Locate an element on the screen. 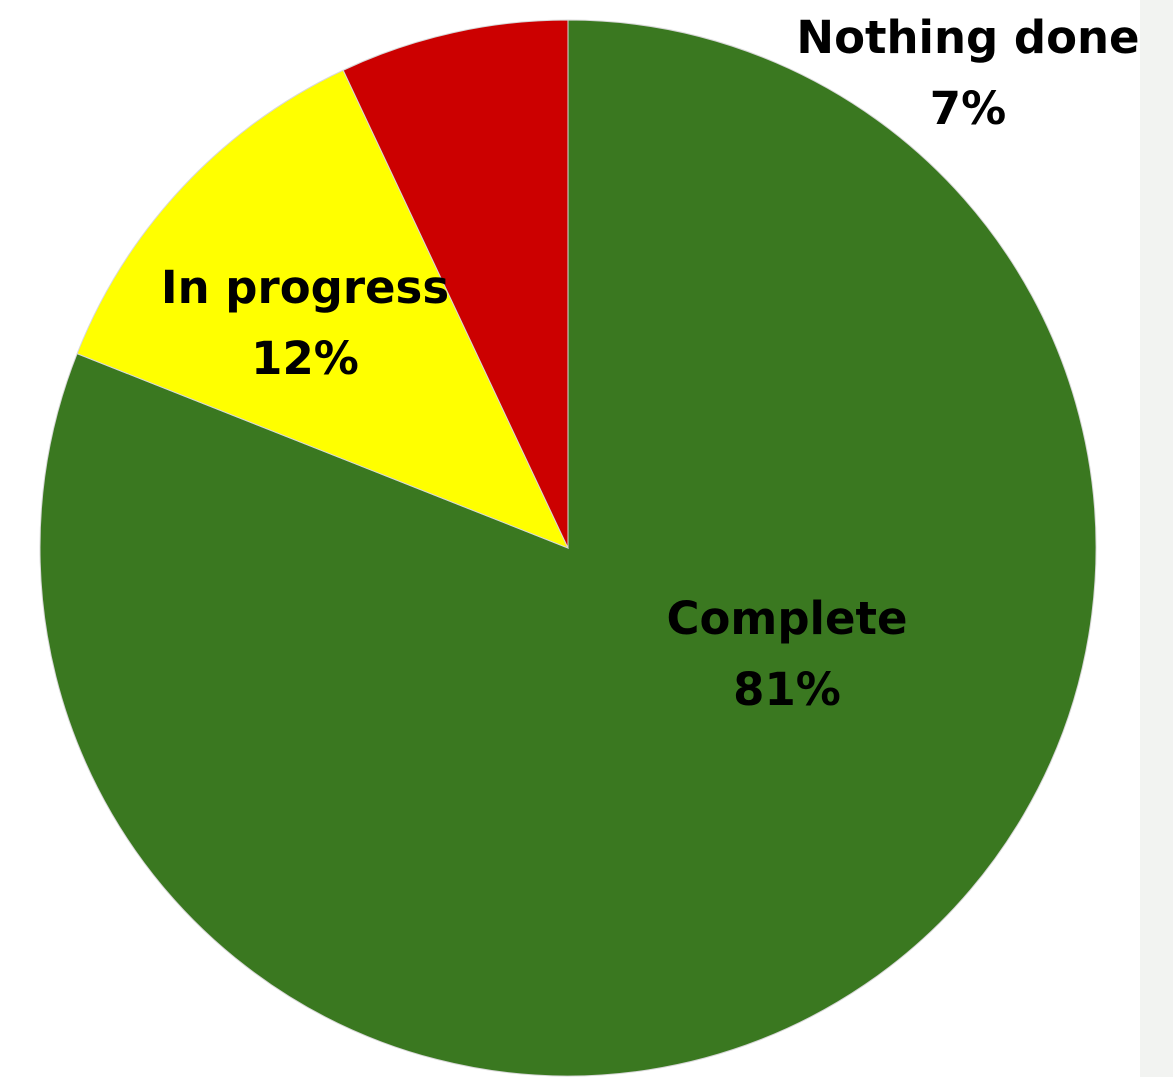  in-progress-label: In progress is located at coordinates (305, 287).